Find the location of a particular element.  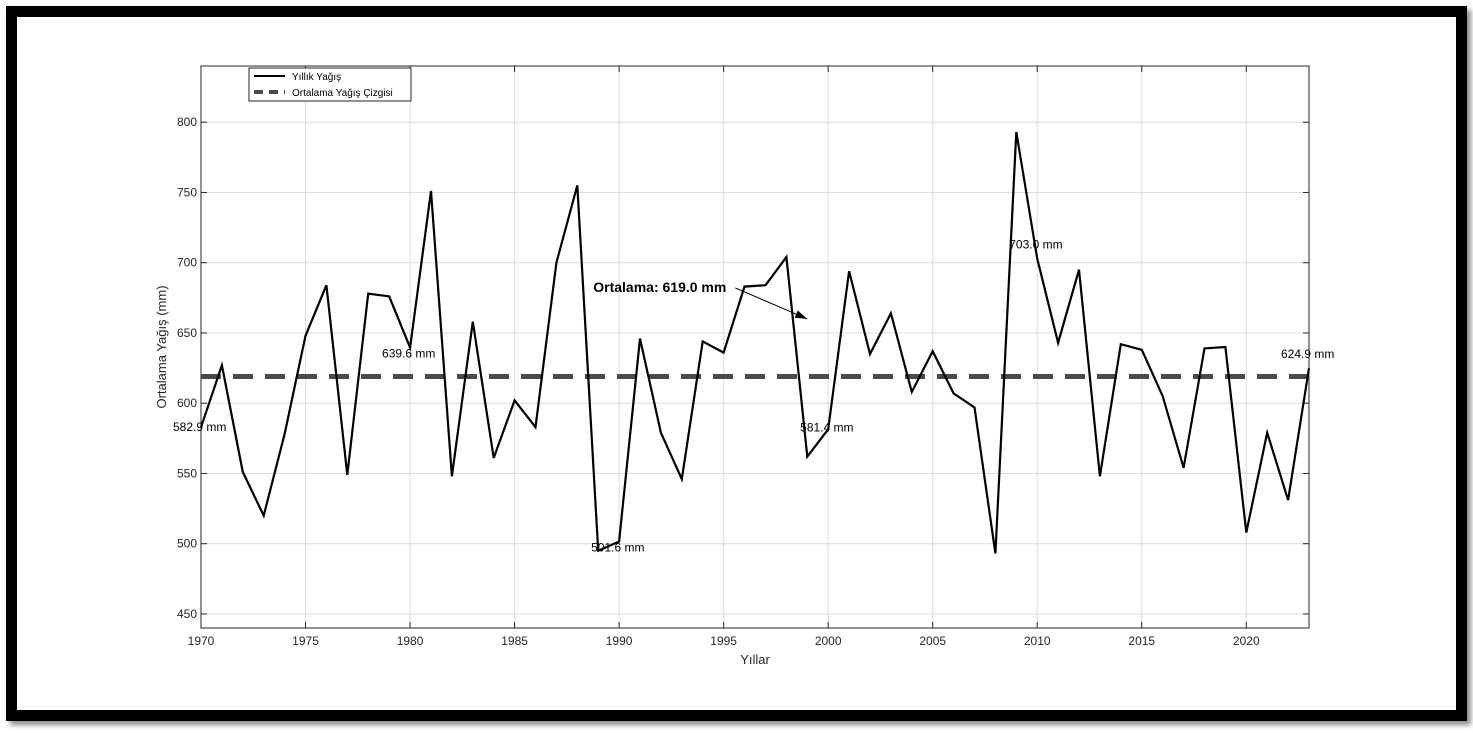

x-tick-label: 1985 is located at coordinates (514, 641).